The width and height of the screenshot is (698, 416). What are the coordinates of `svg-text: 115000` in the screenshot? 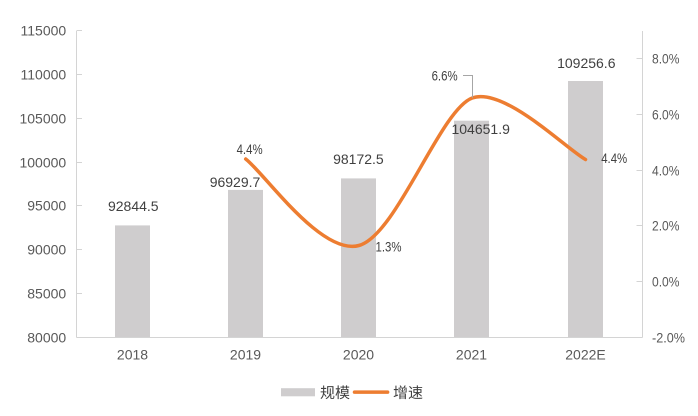 It's located at (44, 31).